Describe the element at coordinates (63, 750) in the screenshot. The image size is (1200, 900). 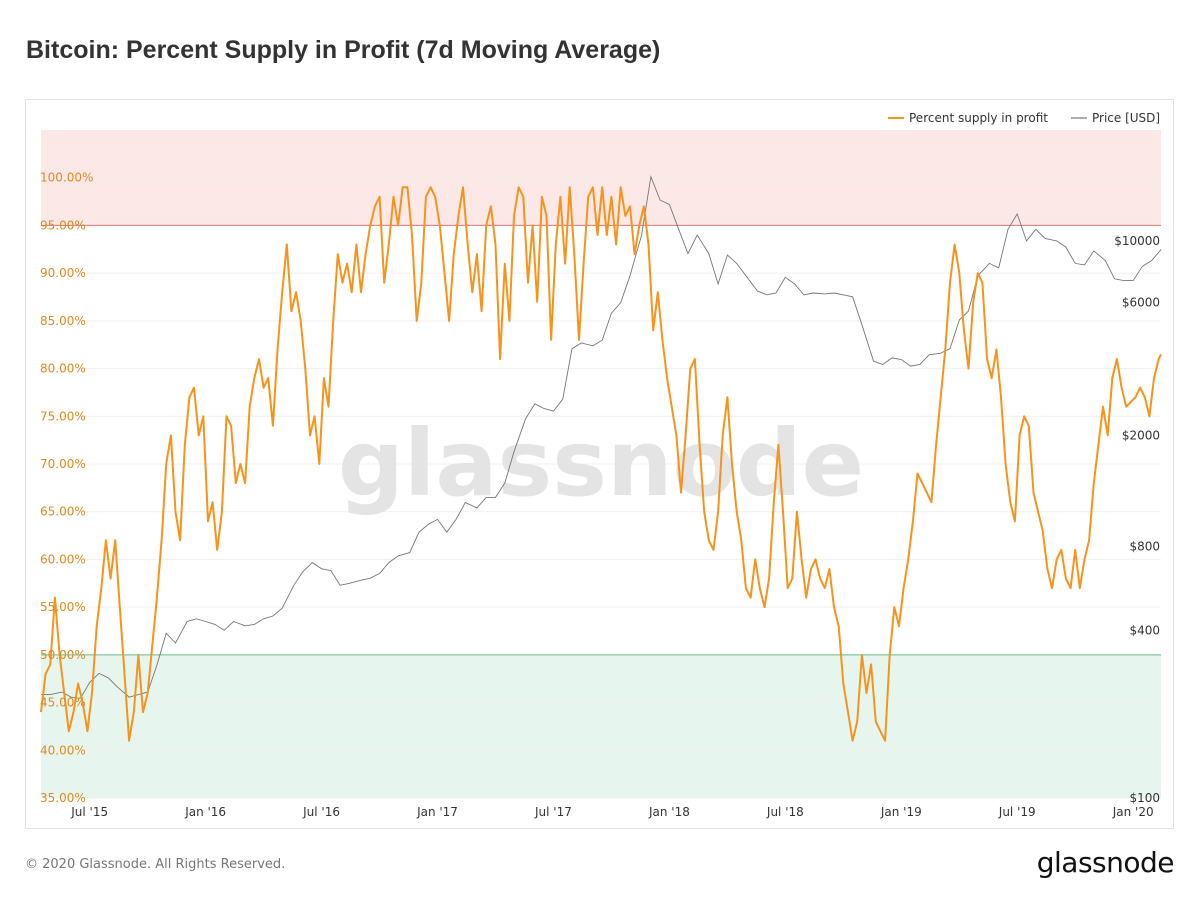
I see `y-tick-label: 40.00%` at that location.